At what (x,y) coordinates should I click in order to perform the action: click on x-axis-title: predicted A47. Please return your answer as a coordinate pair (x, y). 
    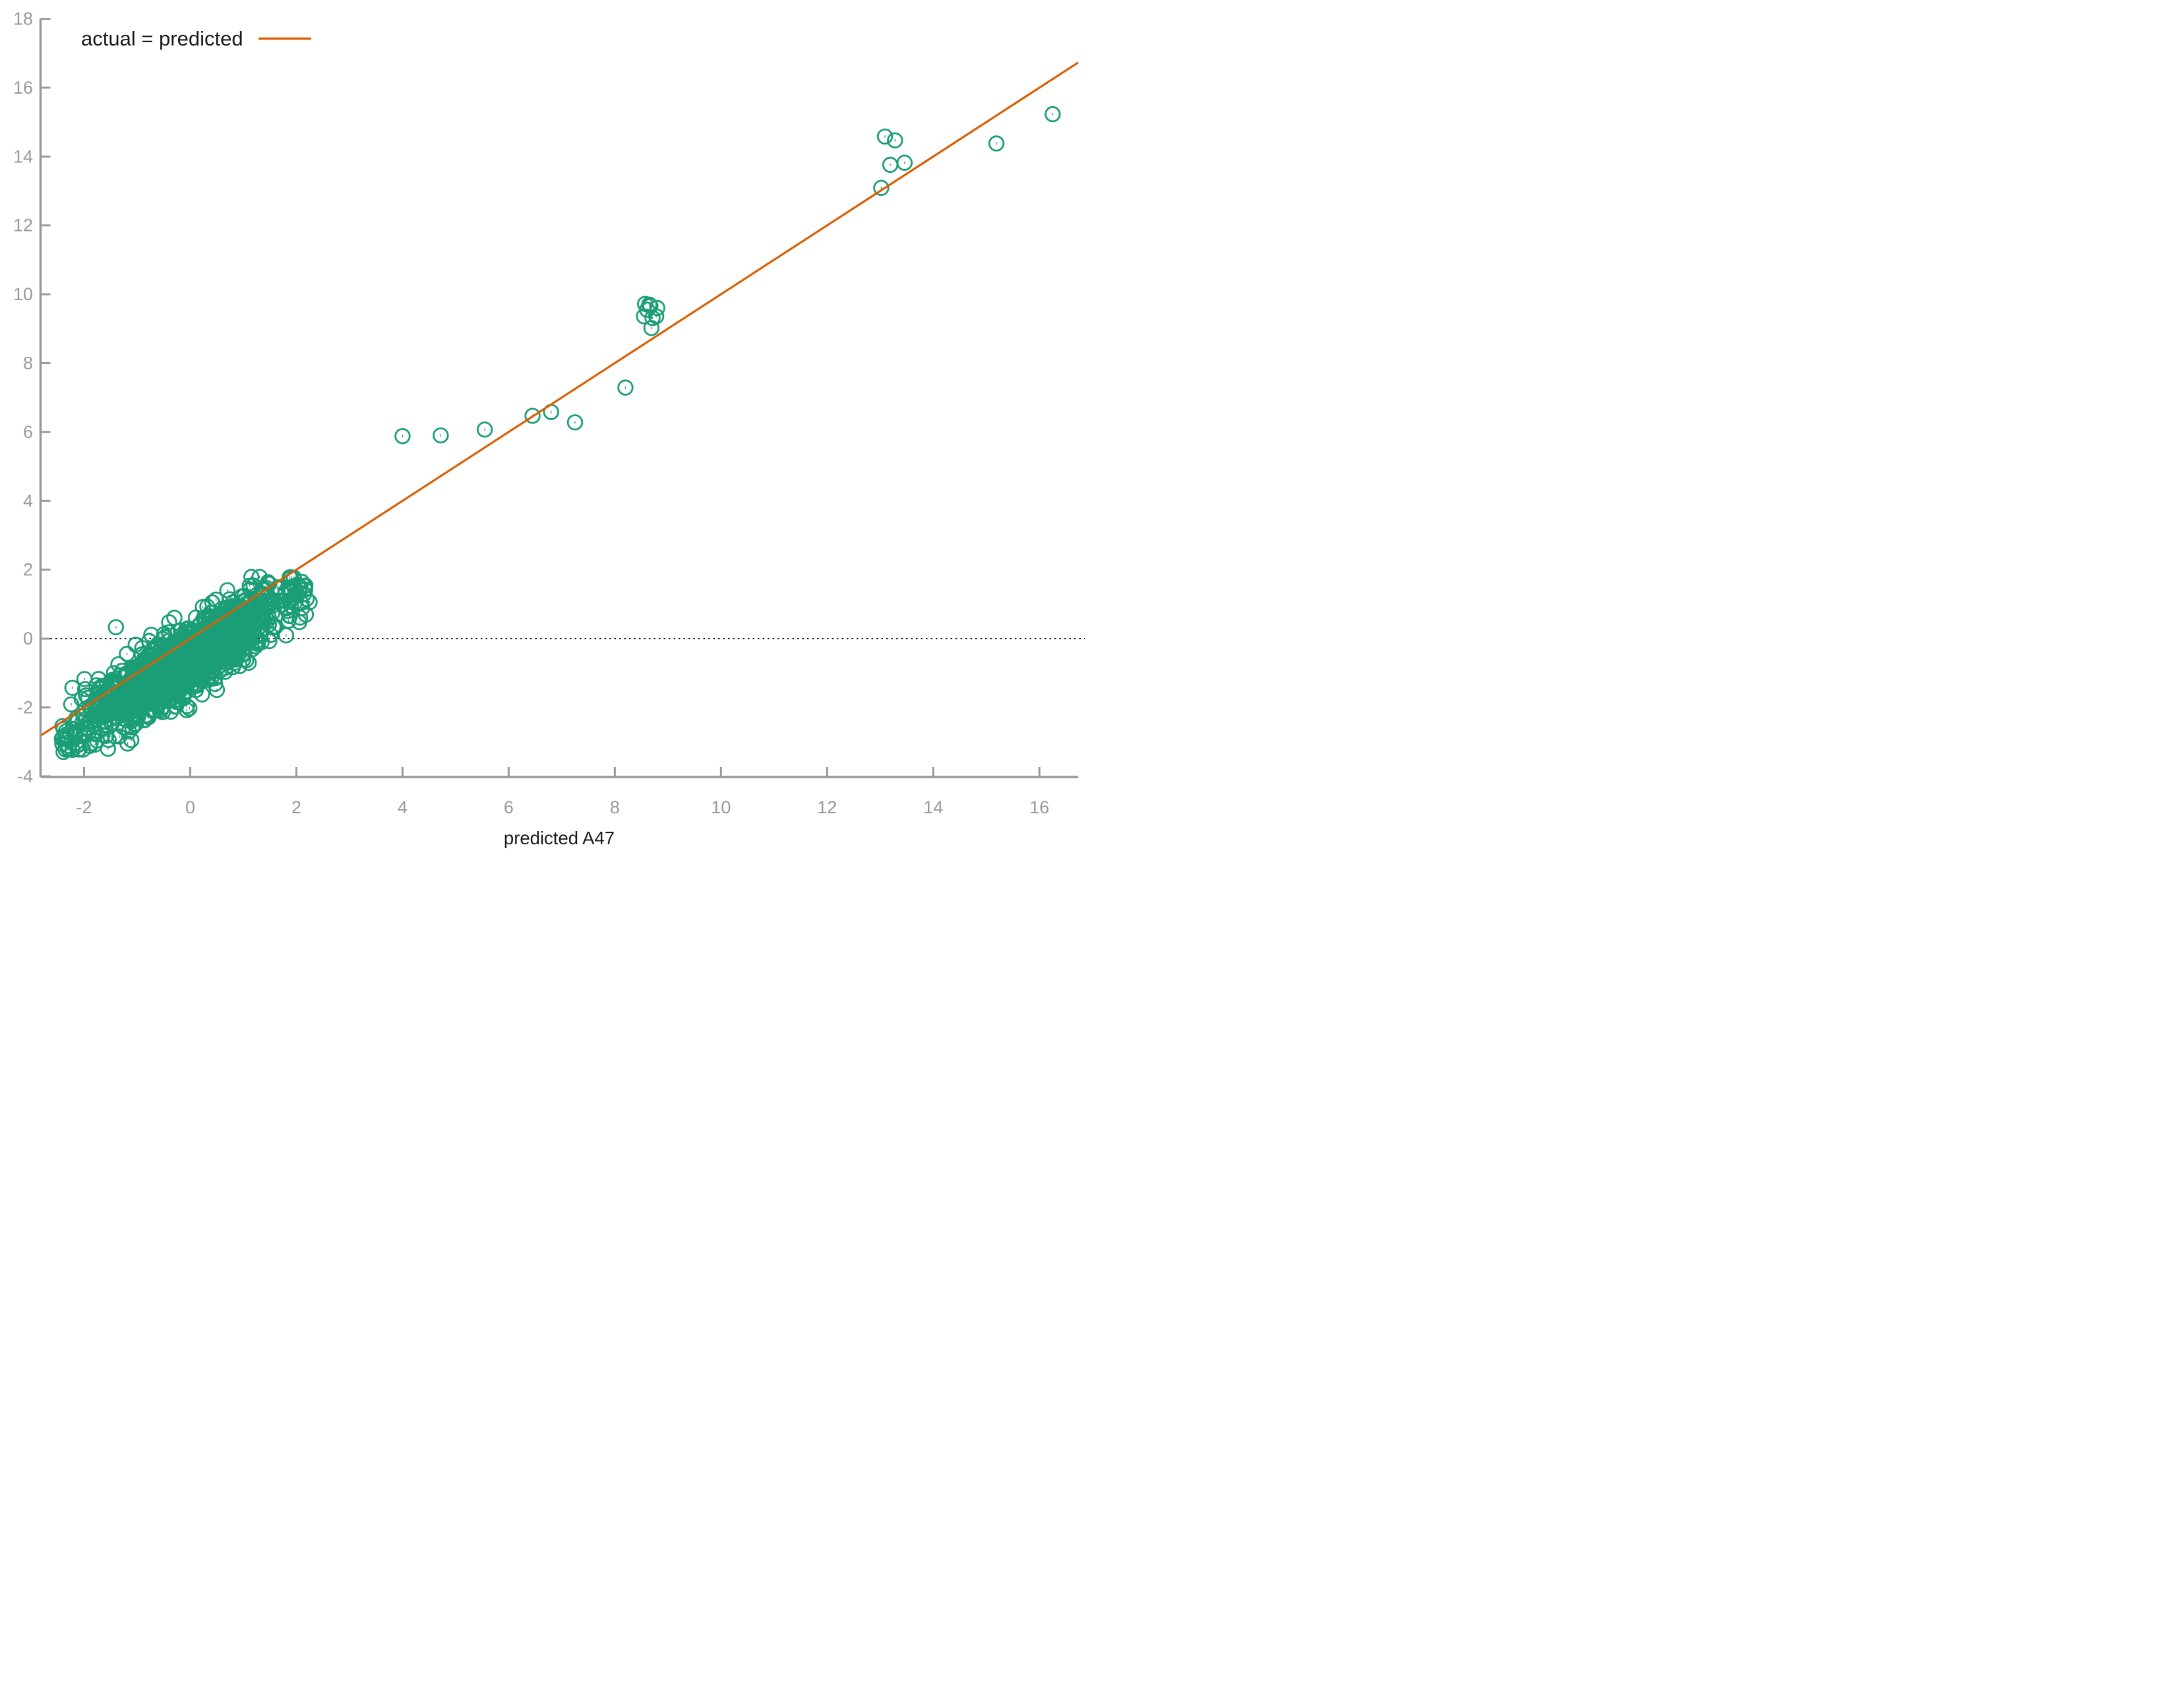
    Looking at the image, I should click on (559, 838).